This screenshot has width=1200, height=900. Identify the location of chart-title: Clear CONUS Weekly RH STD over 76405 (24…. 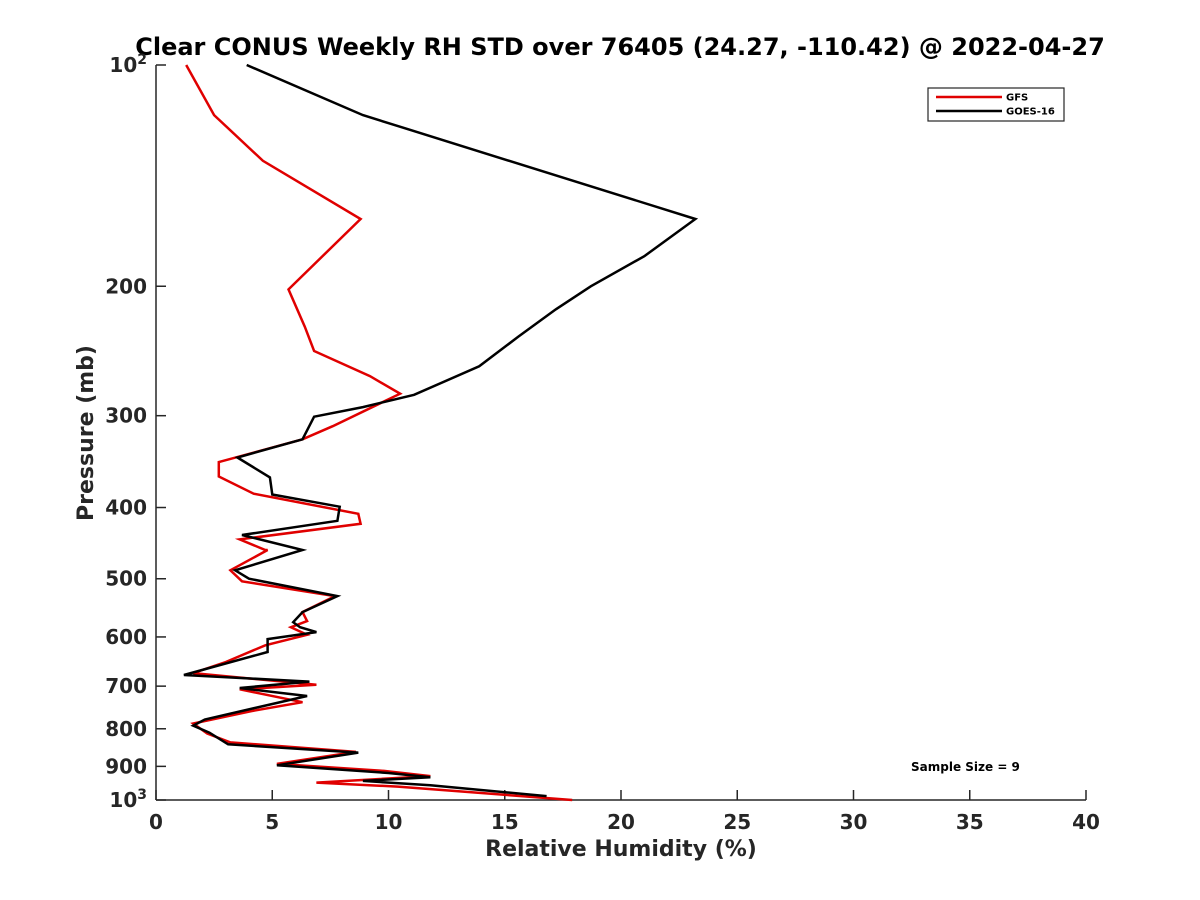
(620, 47).